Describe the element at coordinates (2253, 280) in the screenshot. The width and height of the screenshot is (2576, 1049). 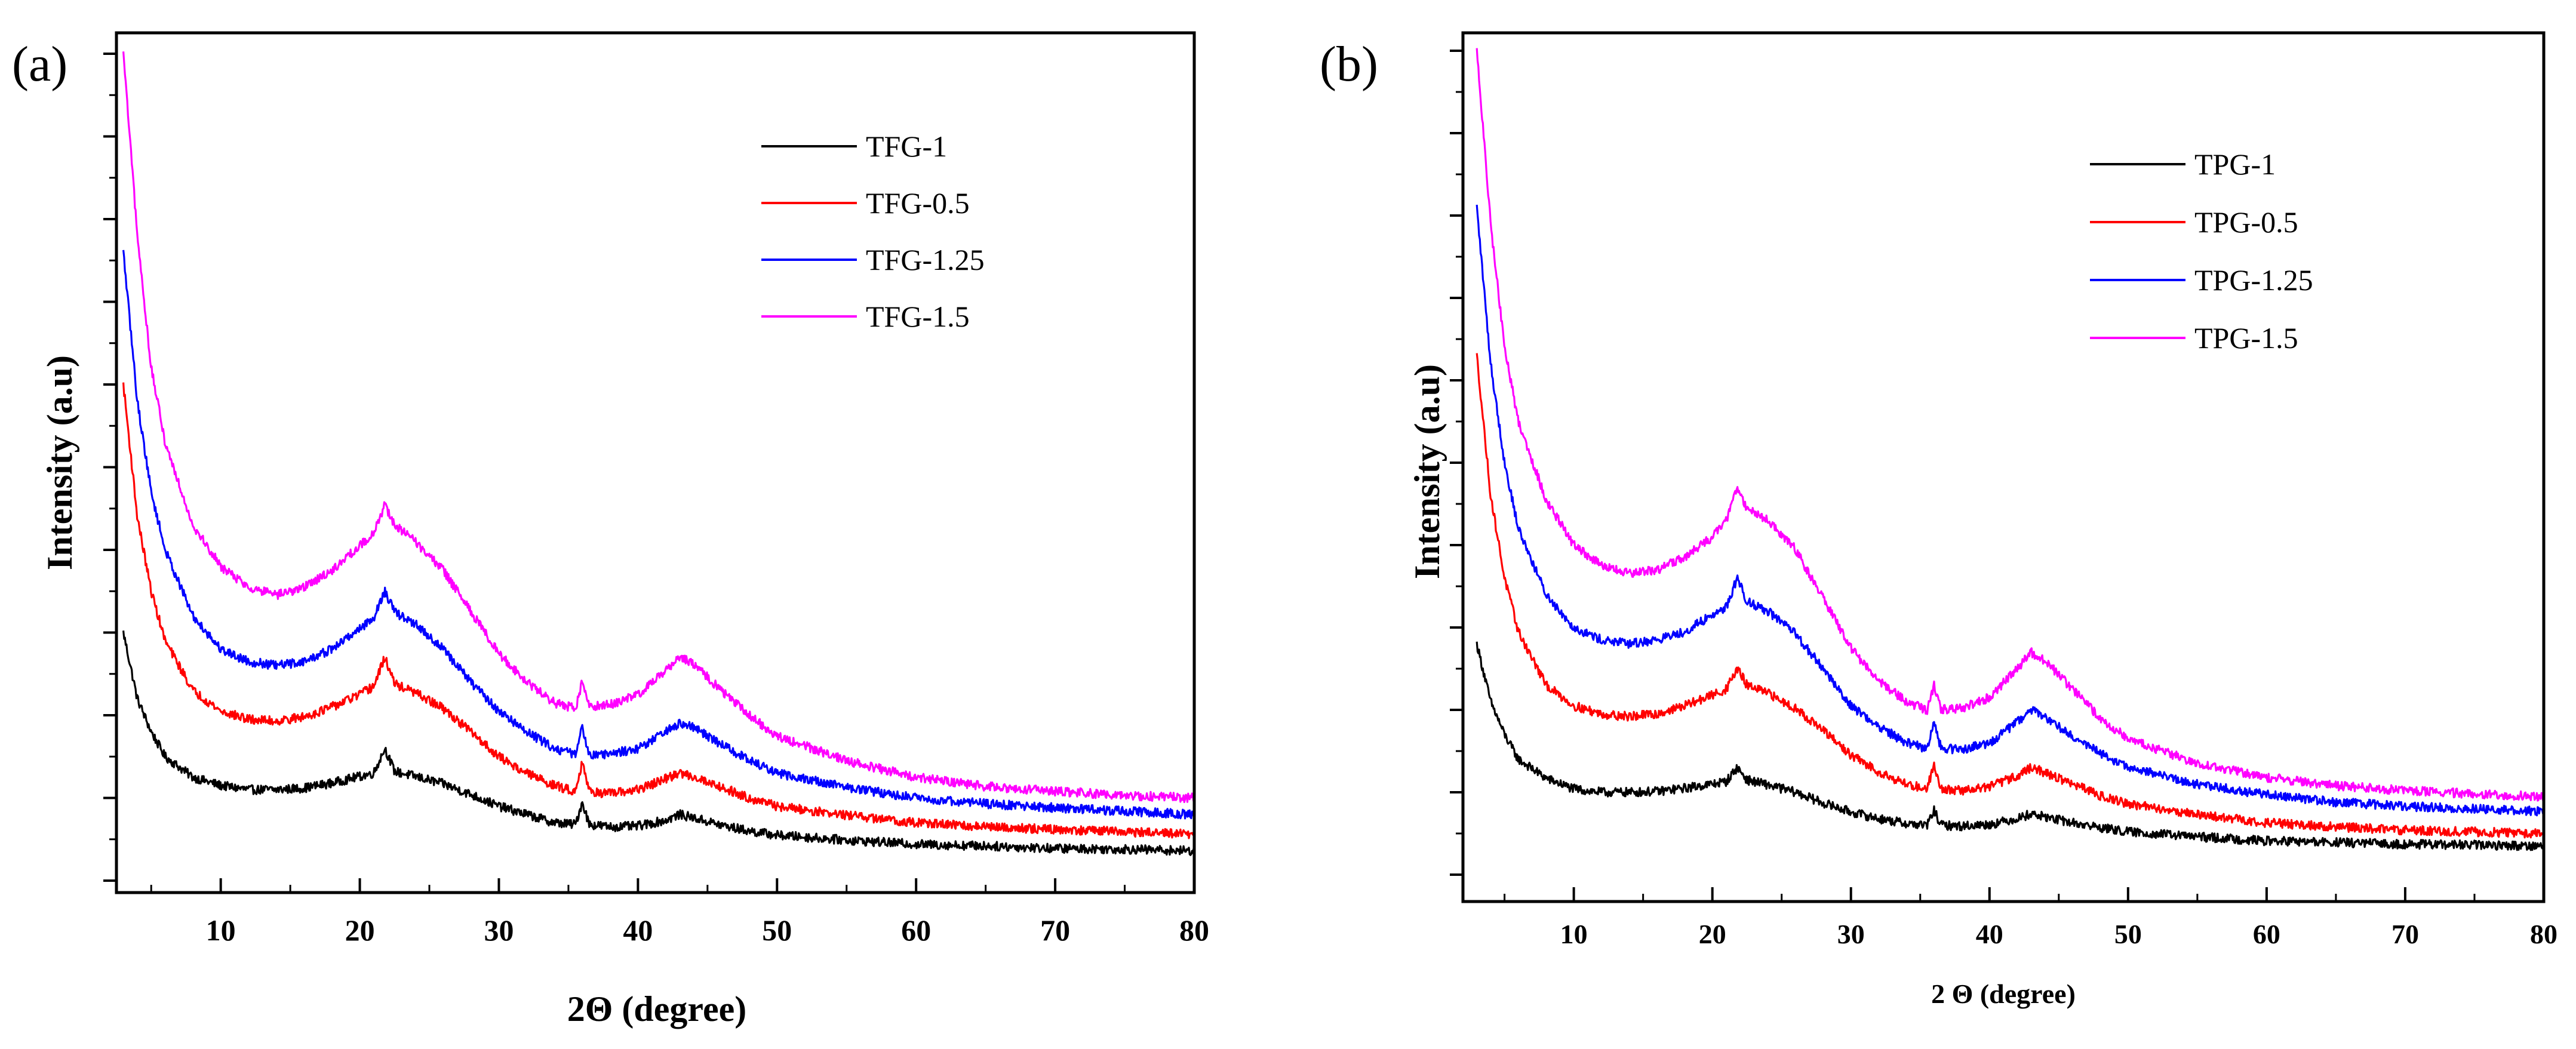
I see `legend-label: TPG-1.25` at that location.